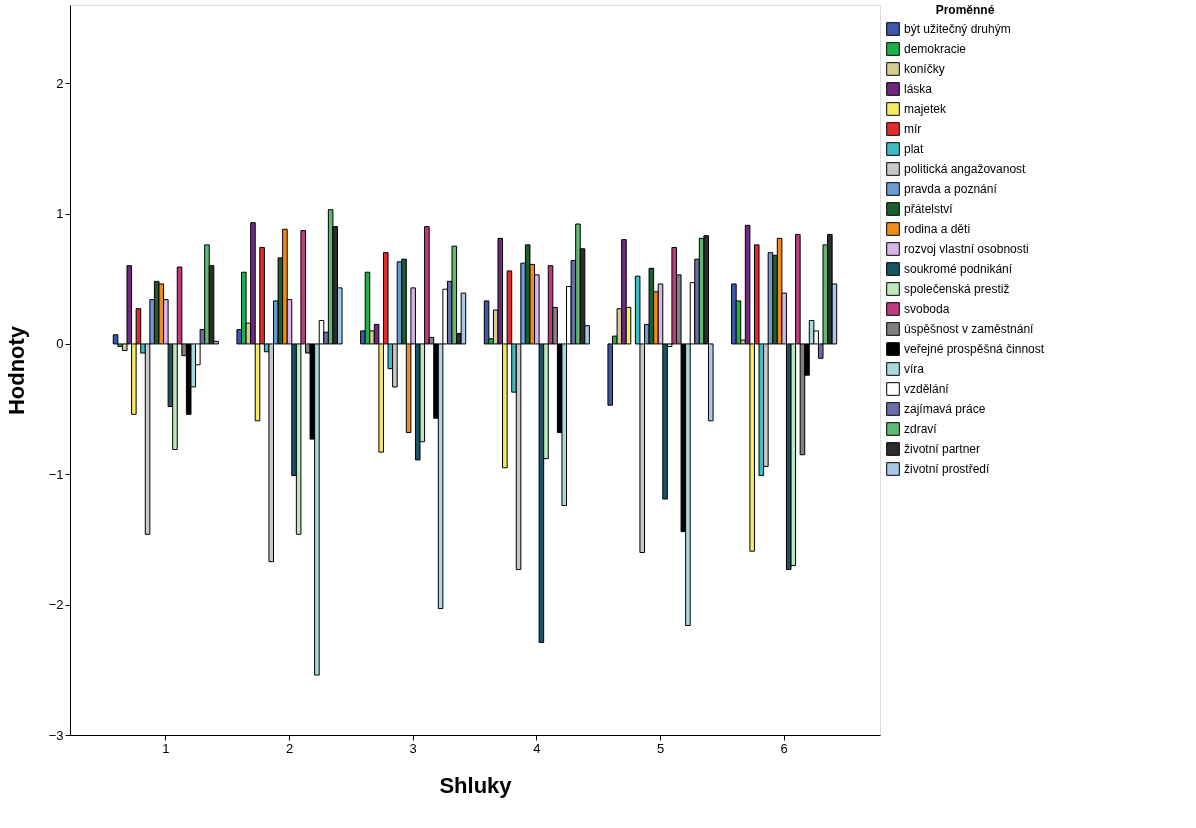  What do you see at coordinates (974, 349) in the screenshot?
I see `legend-label: veřejné prospěšná činnost` at bounding box center [974, 349].